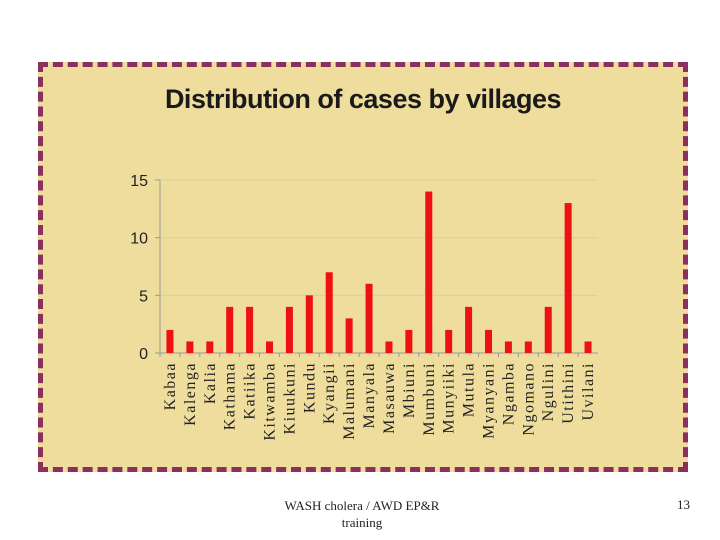 This screenshot has width=720, height=540. I want to click on x-tick-label-kiuukuni: Kiuukuni, so click(289, 398).